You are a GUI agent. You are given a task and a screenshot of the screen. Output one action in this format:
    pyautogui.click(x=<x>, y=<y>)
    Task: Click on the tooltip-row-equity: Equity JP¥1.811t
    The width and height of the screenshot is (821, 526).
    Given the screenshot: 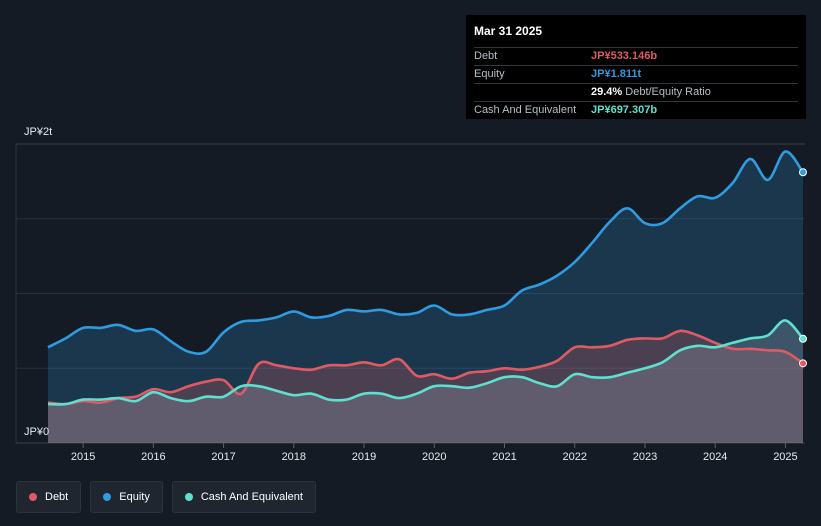 What is the action you would take?
    pyautogui.click(x=636, y=75)
    